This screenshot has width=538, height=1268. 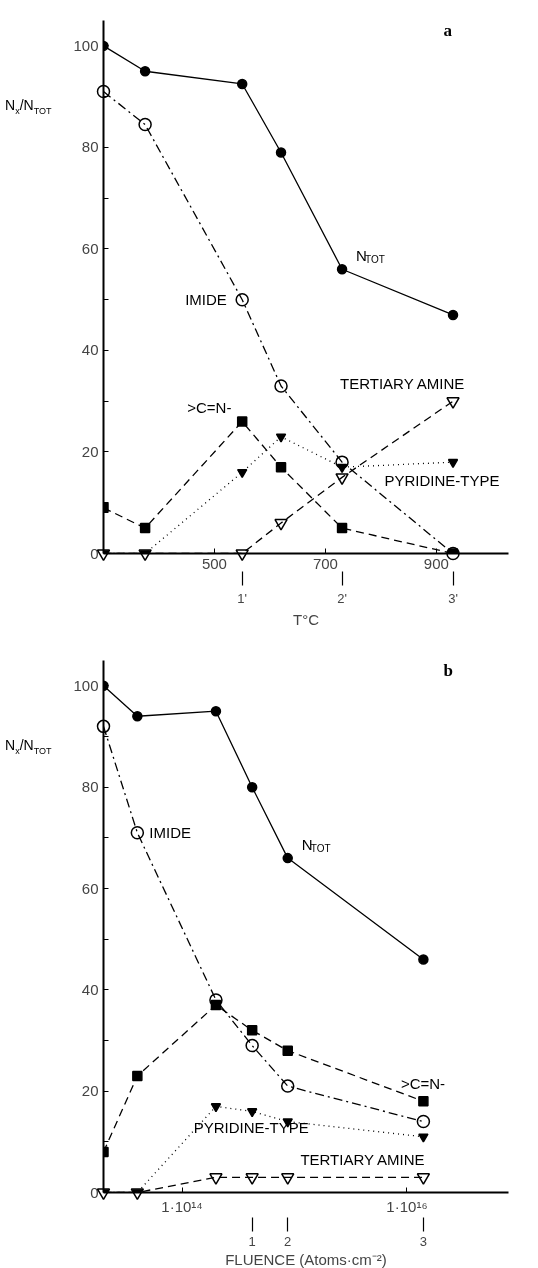 What do you see at coordinates (448, 670) in the screenshot?
I see `chart-title: b` at bounding box center [448, 670].